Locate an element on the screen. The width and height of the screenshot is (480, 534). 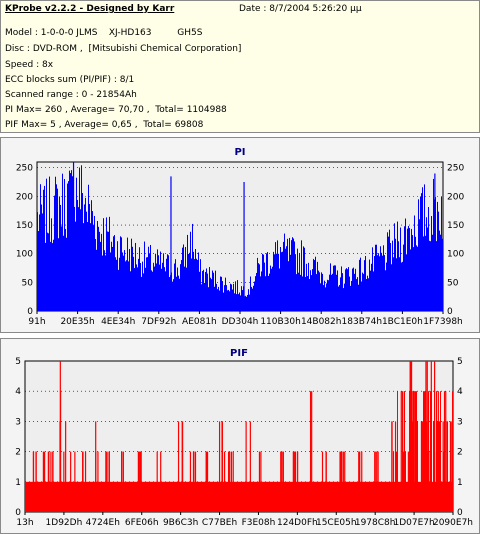
y-tick-label-left: 5 is located at coordinates (18, 362).